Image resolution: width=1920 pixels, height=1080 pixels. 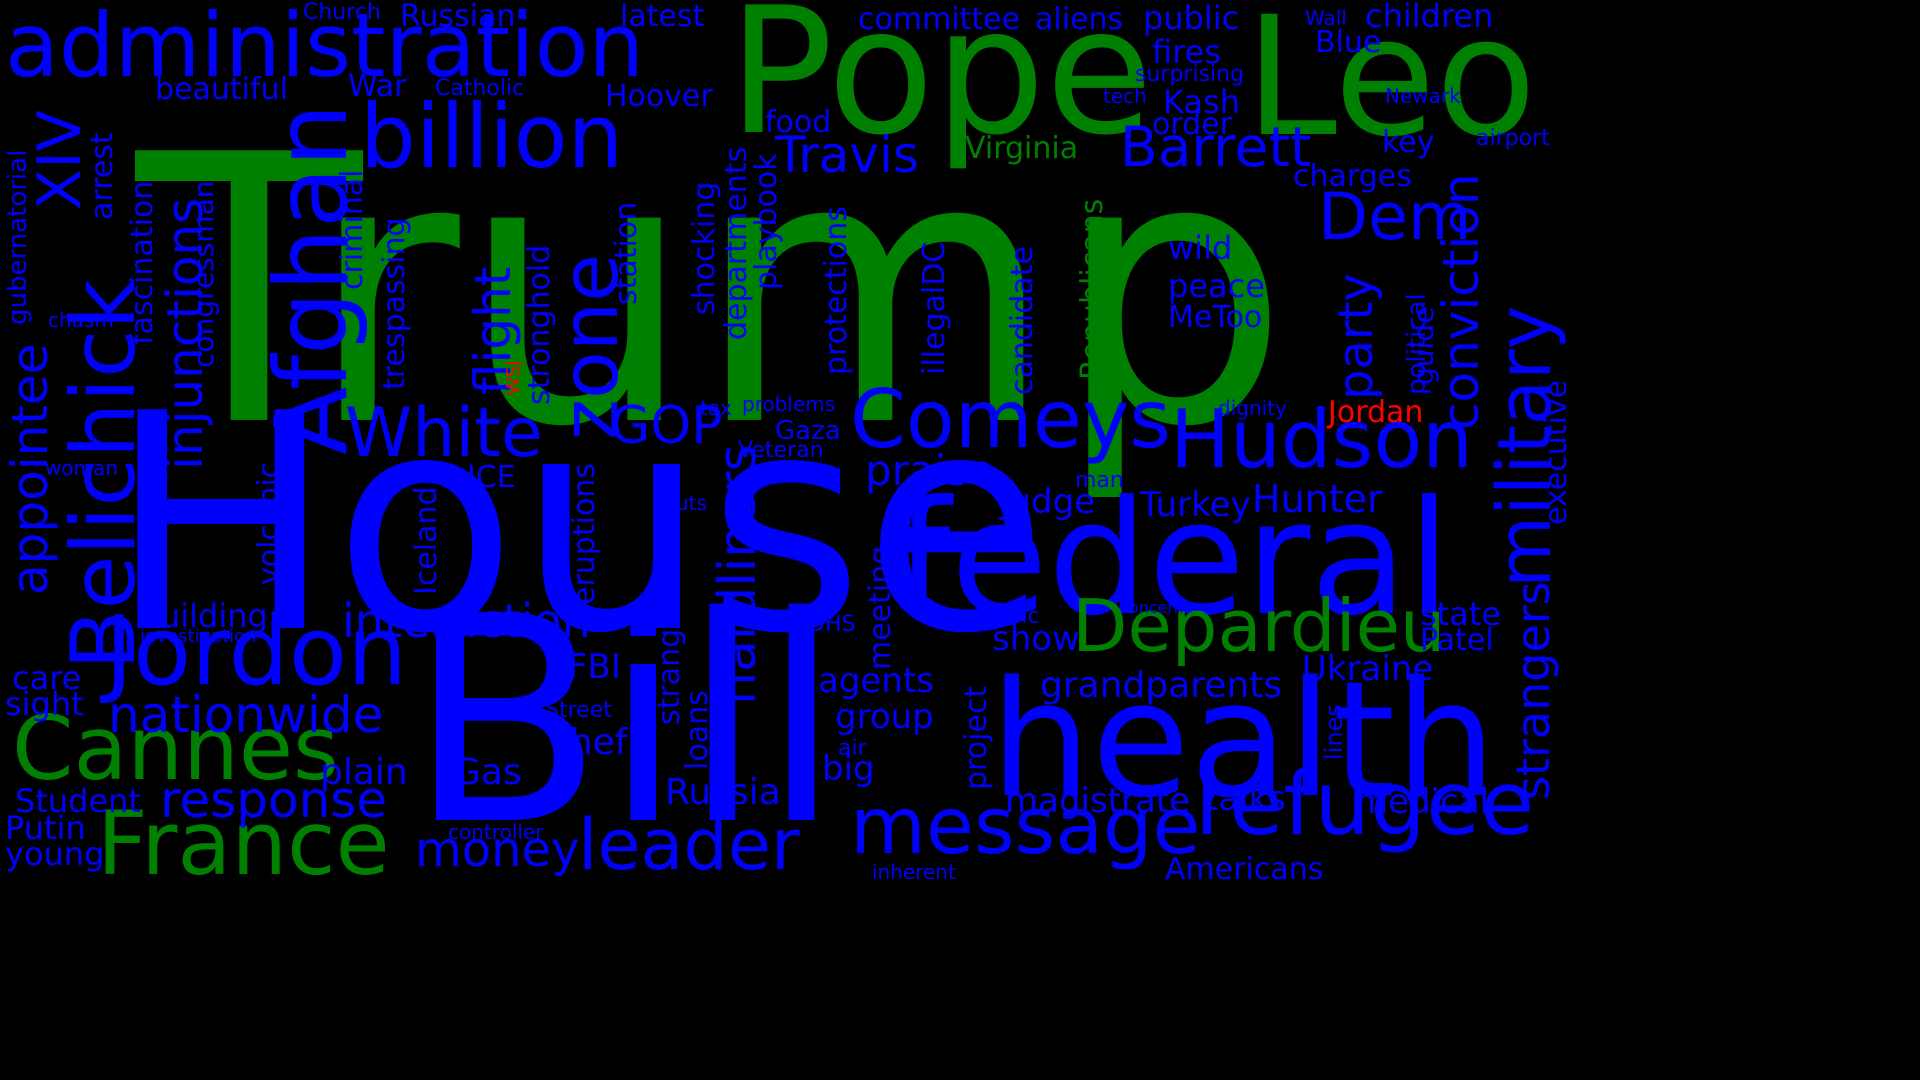 What do you see at coordinates (394, 303) in the screenshot?
I see `word-trespassing: trespassing` at bounding box center [394, 303].